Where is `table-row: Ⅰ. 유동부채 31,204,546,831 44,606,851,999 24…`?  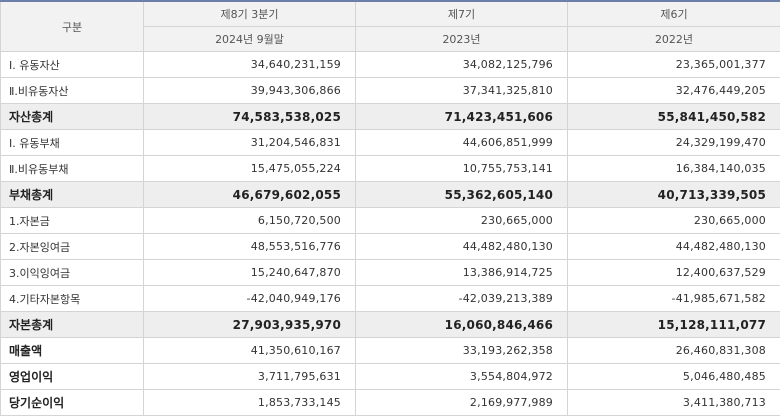
table-row: Ⅰ. 유동부채 31,204,546,831 44,606,851,999 24… is located at coordinates (390, 142).